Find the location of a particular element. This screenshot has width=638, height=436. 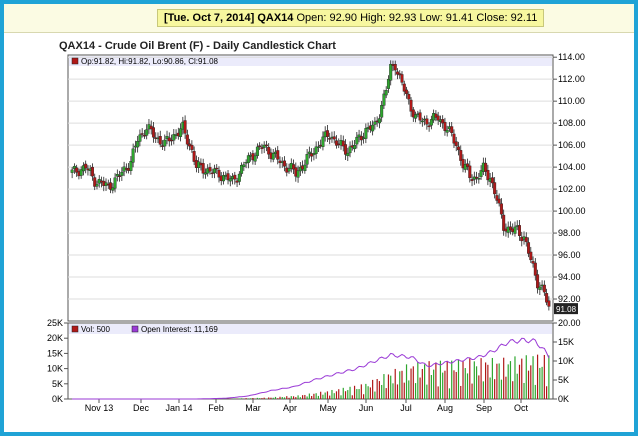

price-tick-label: 110.00 is located at coordinates (571, 101).